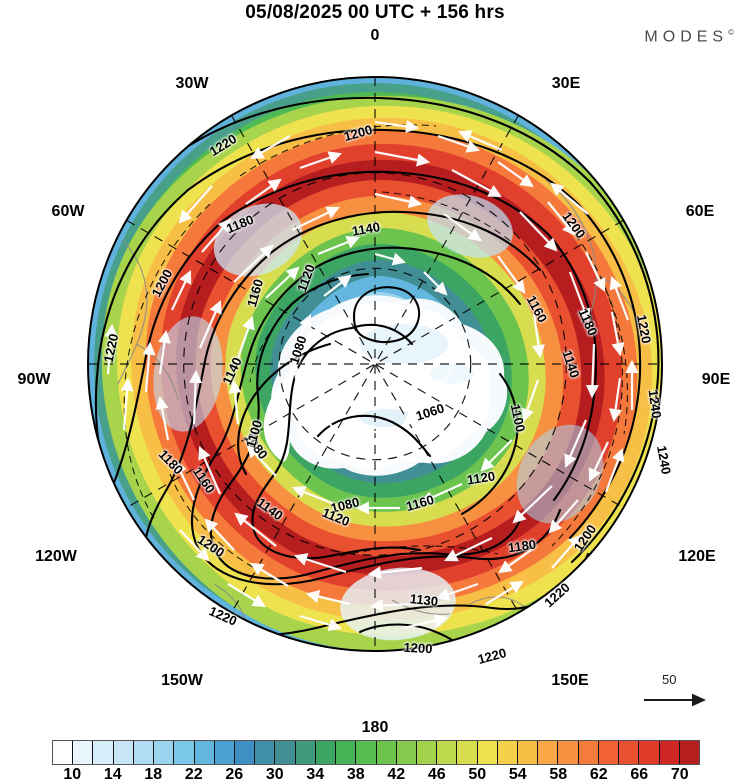 Image resolution: width=750 pixels, height=784 pixels. I want to click on colorbar-tick: 66, so click(639, 774).